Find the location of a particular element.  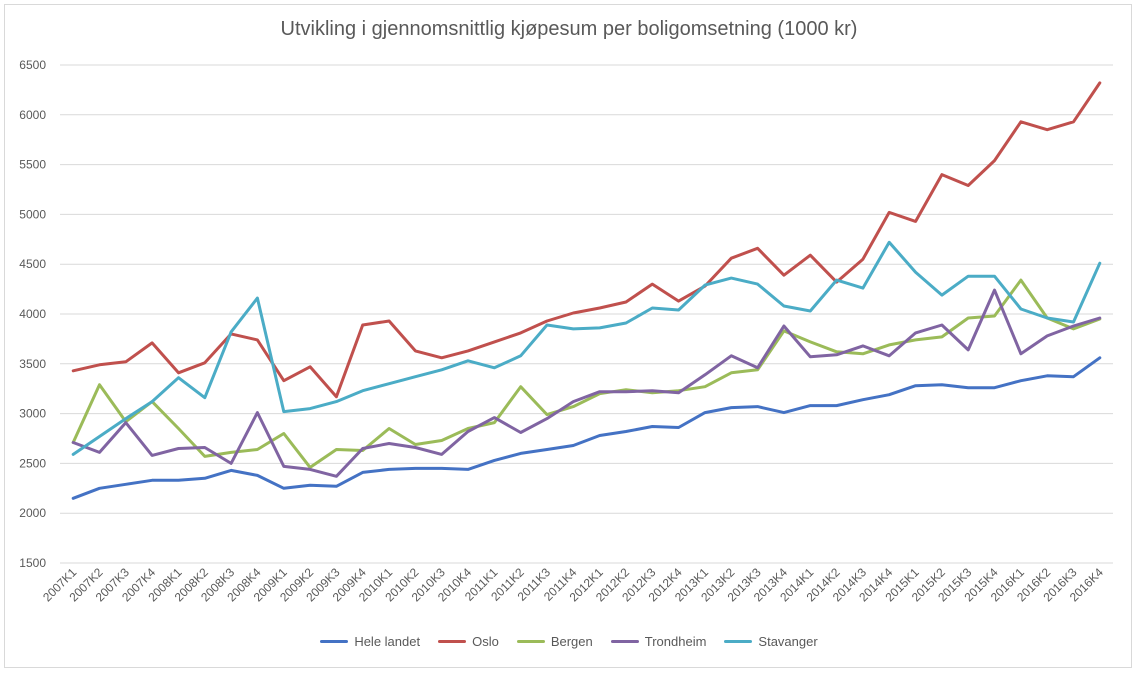

y-tick-label: 3500 is located at coordinates (32, 364).